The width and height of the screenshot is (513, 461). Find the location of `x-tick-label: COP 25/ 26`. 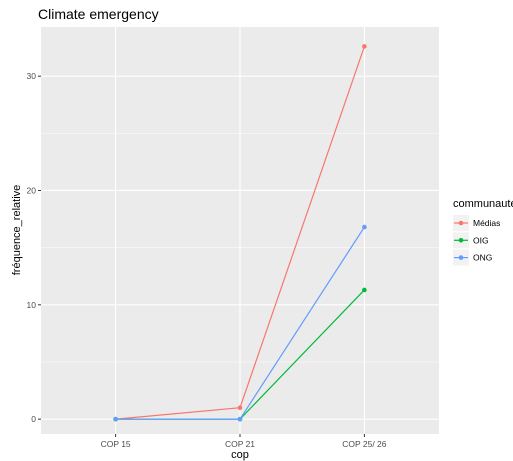

x-tick-label: COP 25/ 26 is located at coordinates (364, 444).